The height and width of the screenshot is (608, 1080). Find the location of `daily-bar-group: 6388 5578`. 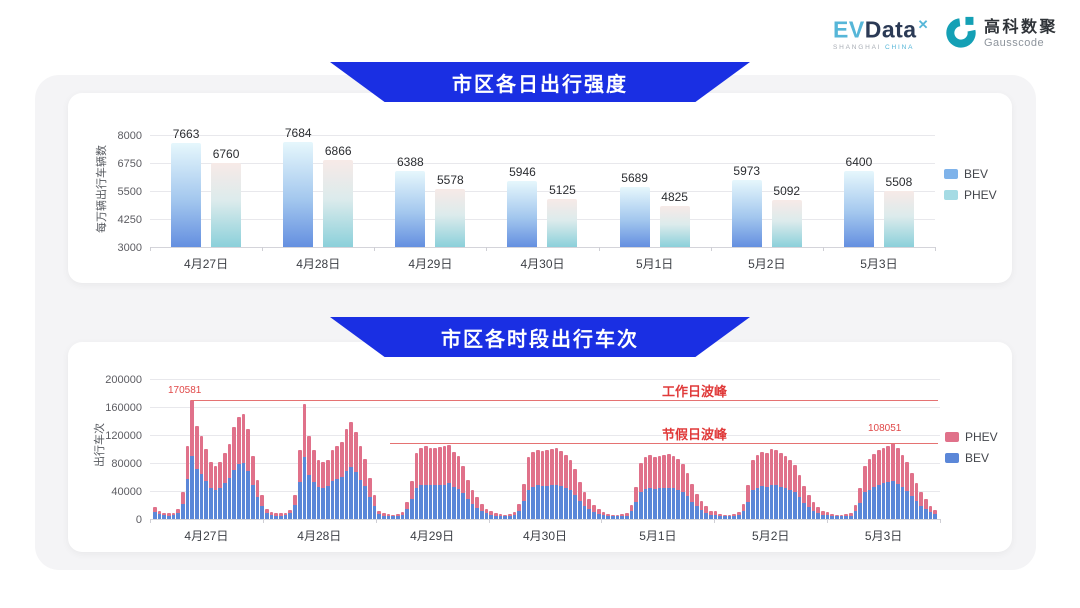

daily-bar-group: 6388 5578 is located at coordinates (430, 191).